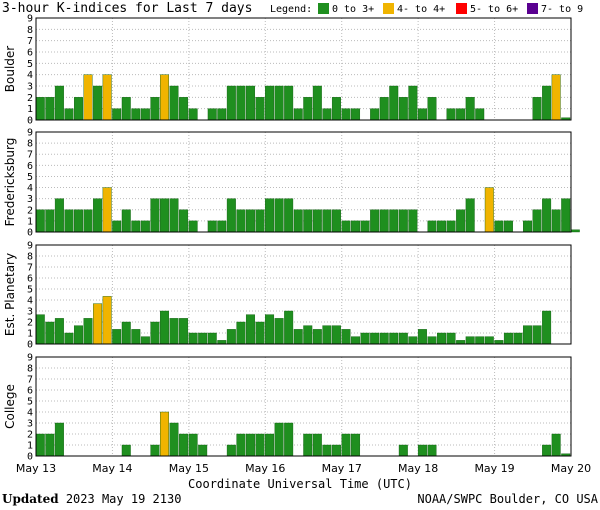  I want to click on legend-item-label: 7- to 9, so click(562, 9).